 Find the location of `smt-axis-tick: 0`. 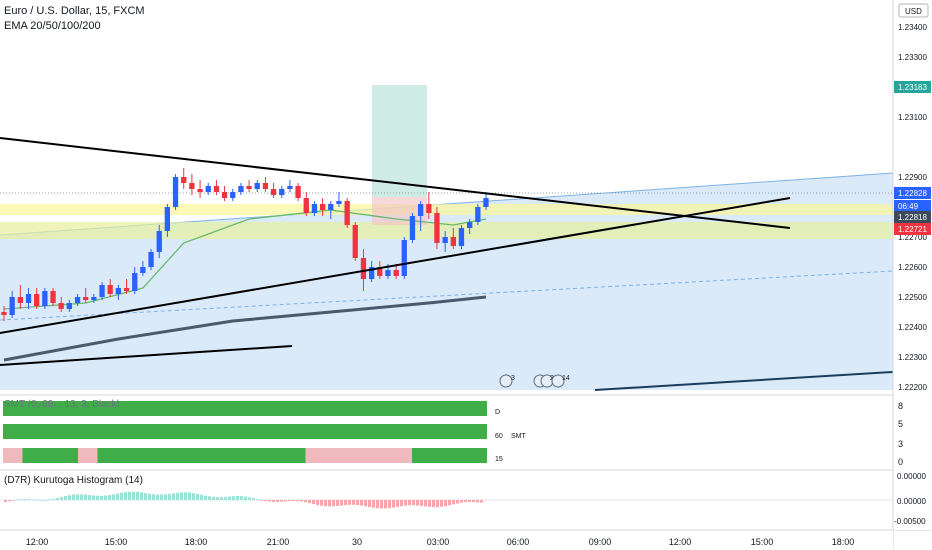

smt-axis-tick: 0 is located at coordinates (900, 462).